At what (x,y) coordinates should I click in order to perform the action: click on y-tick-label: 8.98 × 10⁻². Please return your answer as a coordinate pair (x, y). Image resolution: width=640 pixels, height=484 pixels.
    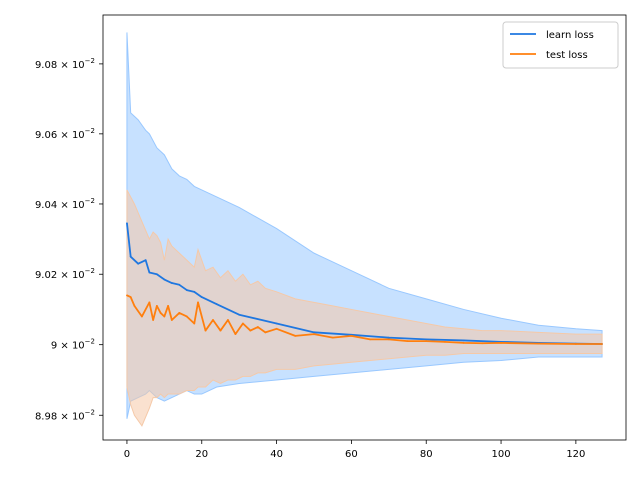
    Looking at the image, I should click on (65, 415).